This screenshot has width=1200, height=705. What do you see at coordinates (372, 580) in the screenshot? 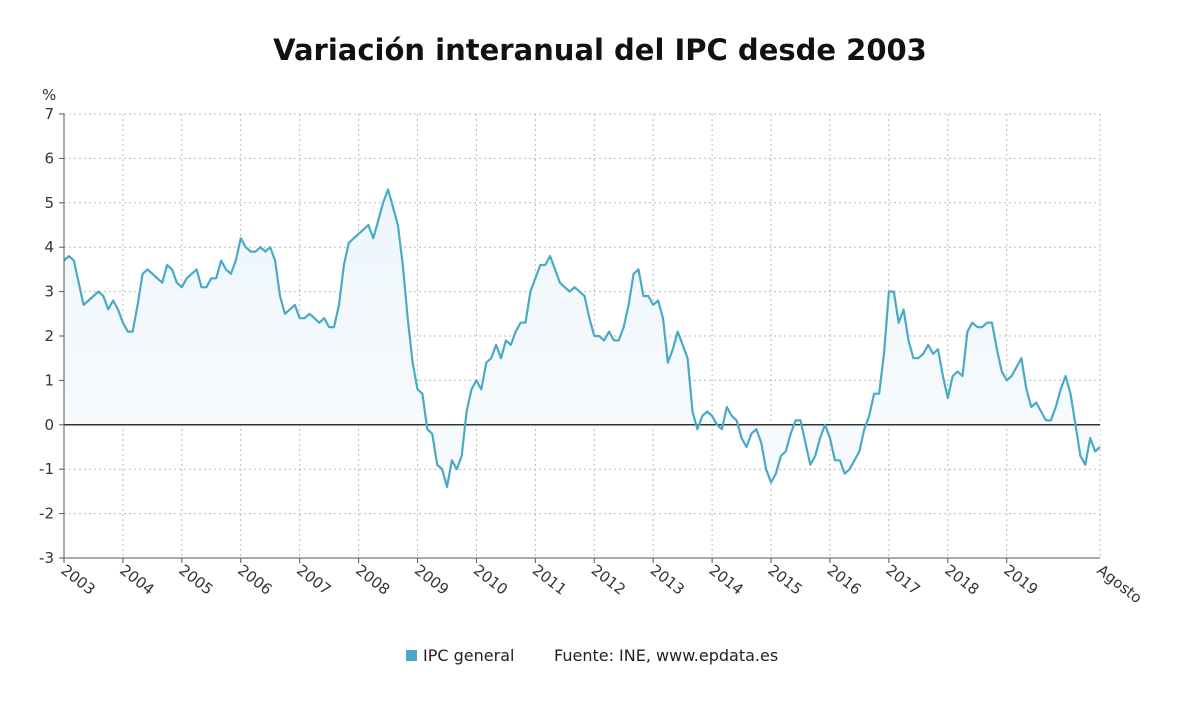
I see `x-tick-label: 2008` at bounding box center [372, 580].